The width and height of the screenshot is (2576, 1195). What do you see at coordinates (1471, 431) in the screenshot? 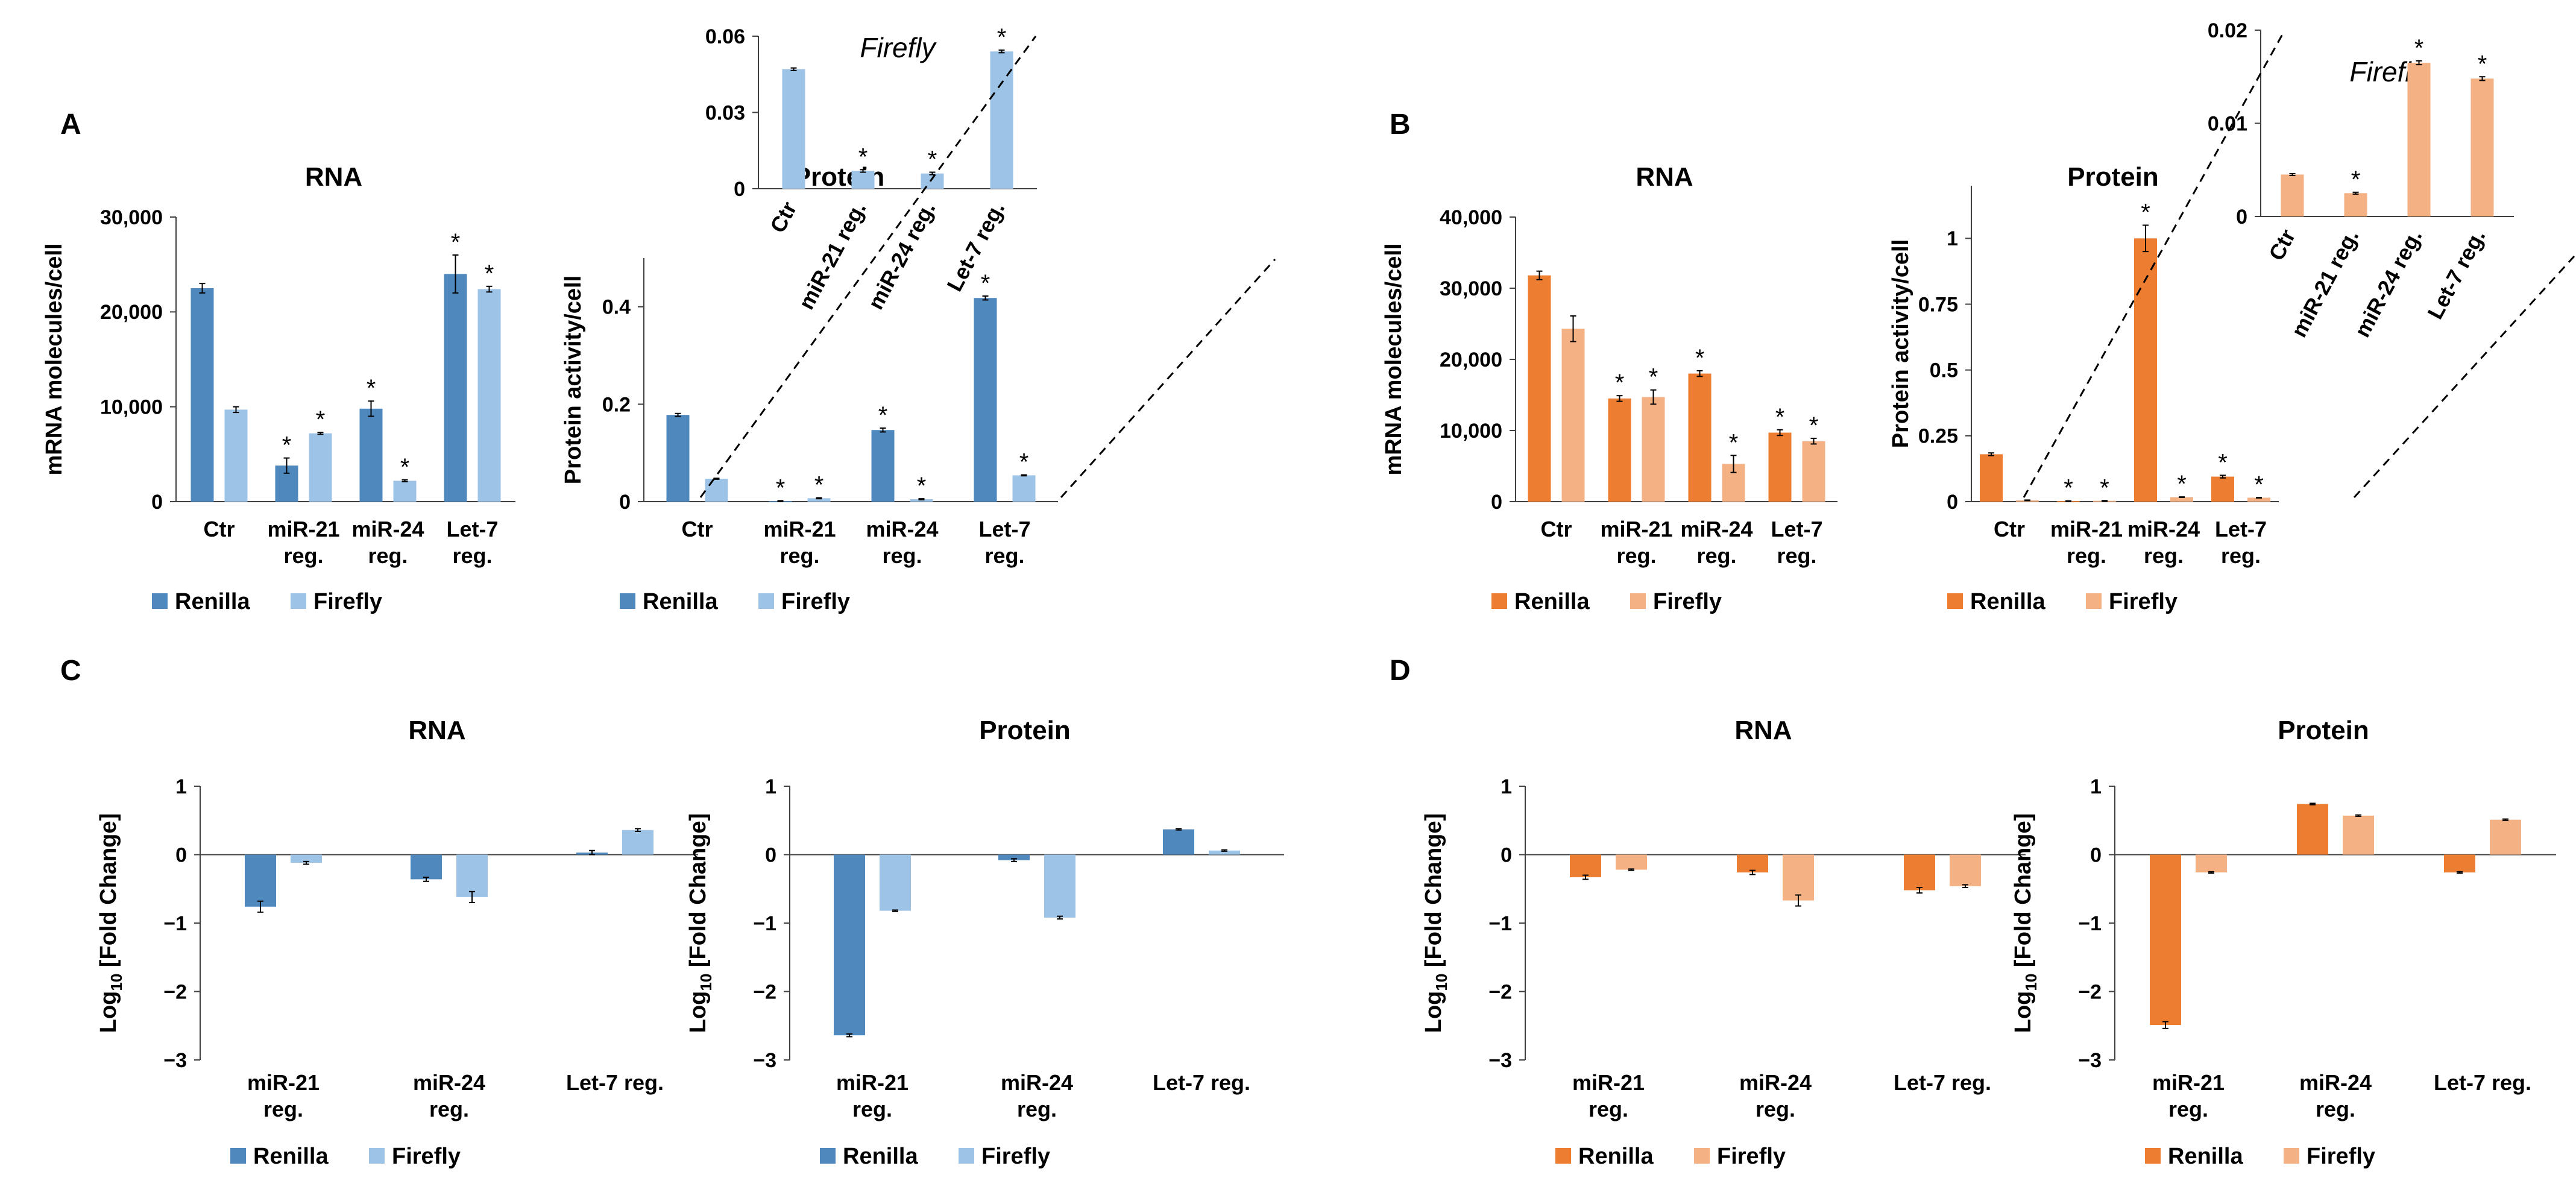
I see `y-tick-label: 10,000` at bounding box center [1471, 431].